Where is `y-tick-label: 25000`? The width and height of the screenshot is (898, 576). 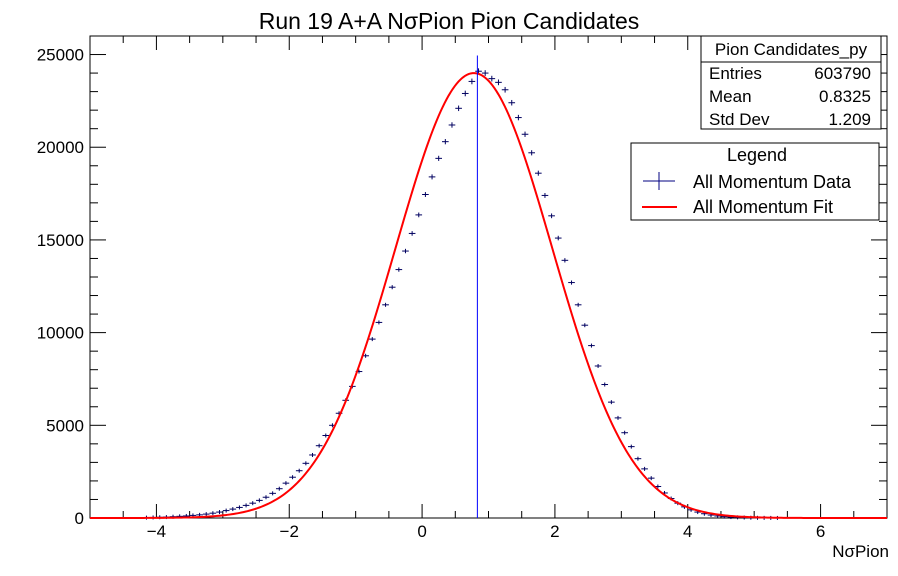 y-tick-label: 25000 is located at coordinates (60, 55).